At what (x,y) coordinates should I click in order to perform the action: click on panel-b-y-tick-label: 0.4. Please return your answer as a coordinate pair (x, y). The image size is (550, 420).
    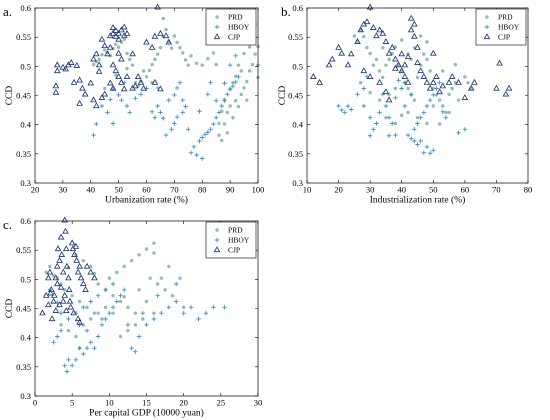
    Looking at the image, I should click on (297, 125).